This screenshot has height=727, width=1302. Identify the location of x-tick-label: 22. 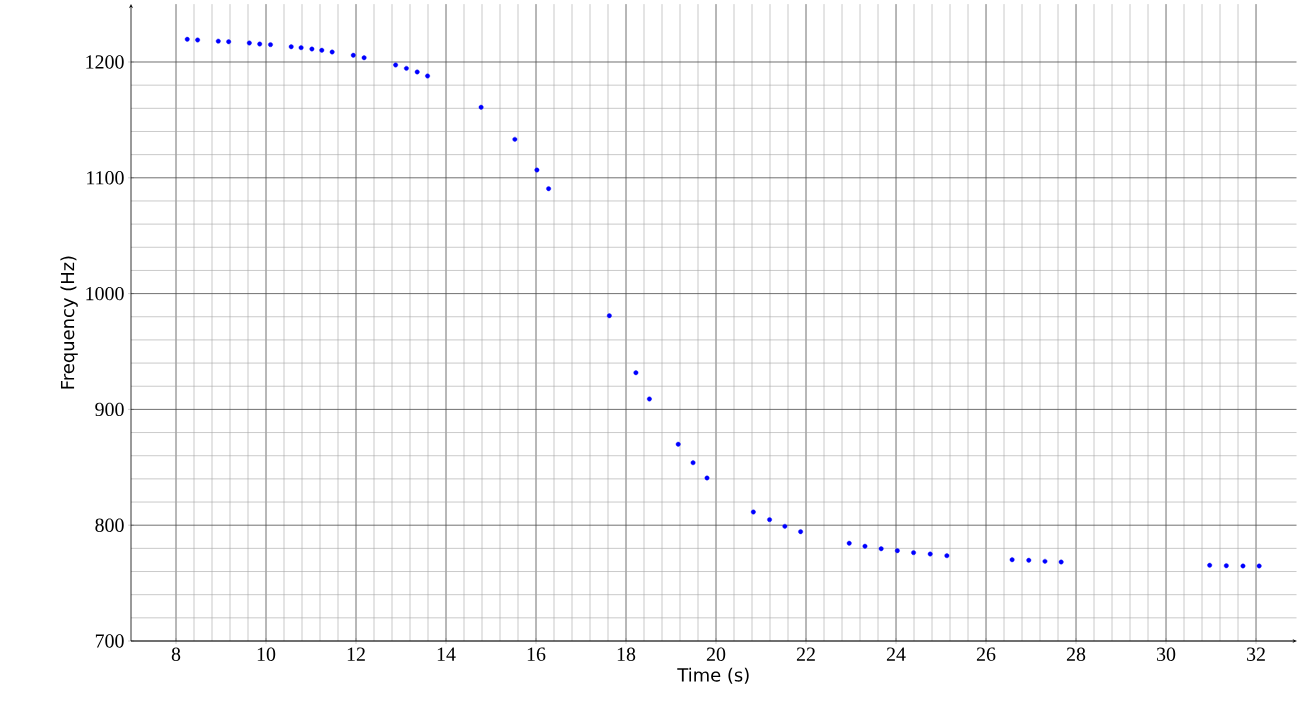
(805, 654).